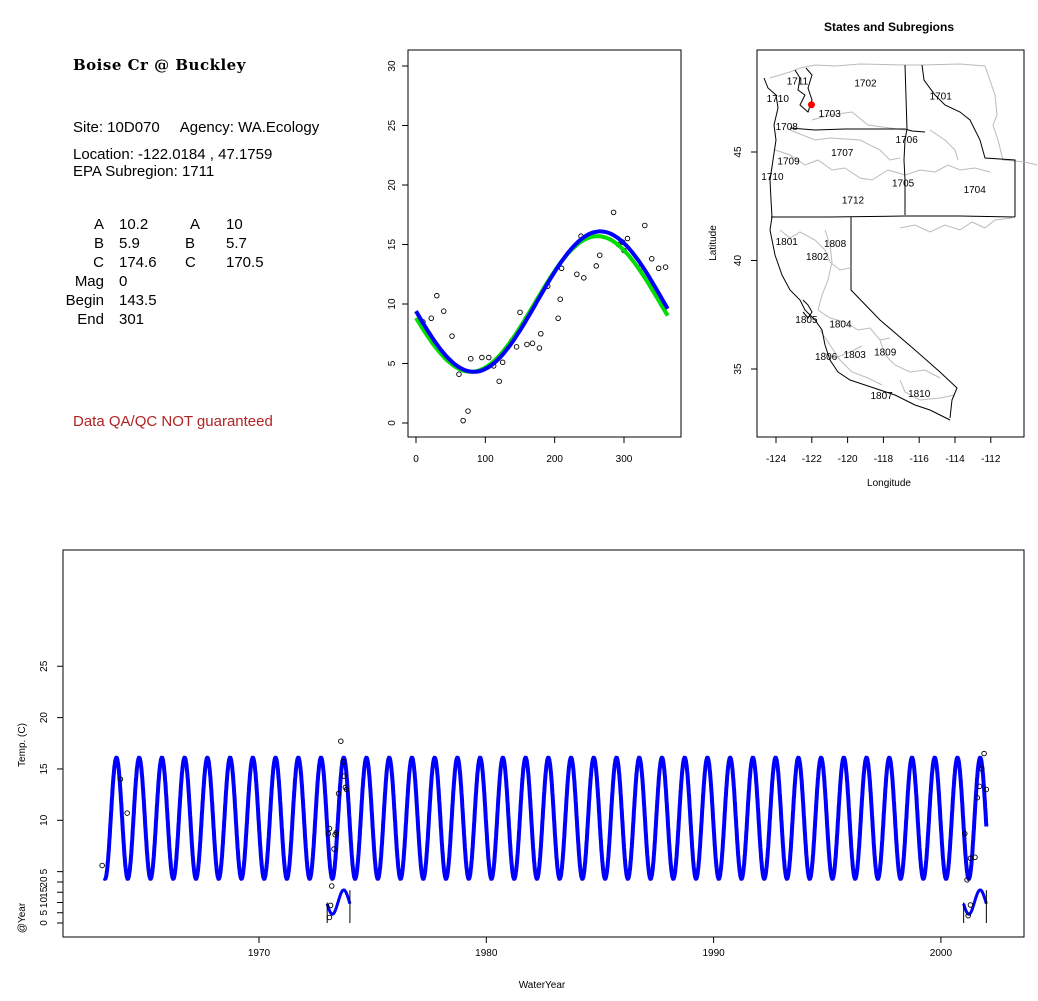 The image size is (1038, 1001). Describe the element at coordinates (98, 262) in the screenshot. I see `param-label: C` at that location.